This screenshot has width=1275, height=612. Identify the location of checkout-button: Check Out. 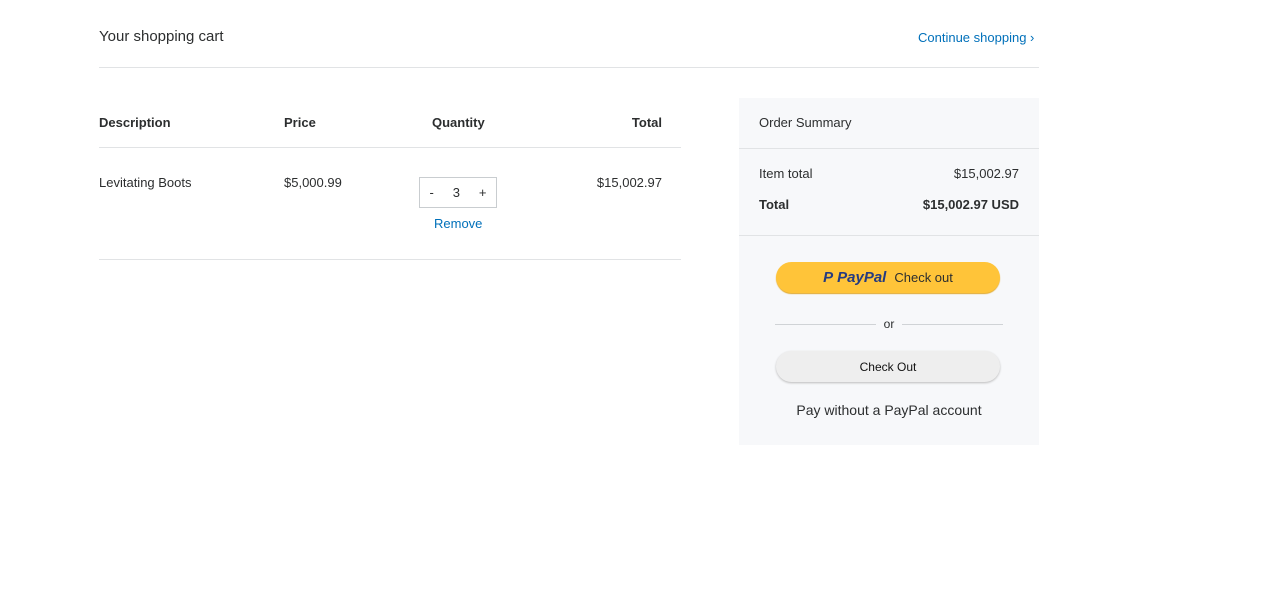
(888, 366).